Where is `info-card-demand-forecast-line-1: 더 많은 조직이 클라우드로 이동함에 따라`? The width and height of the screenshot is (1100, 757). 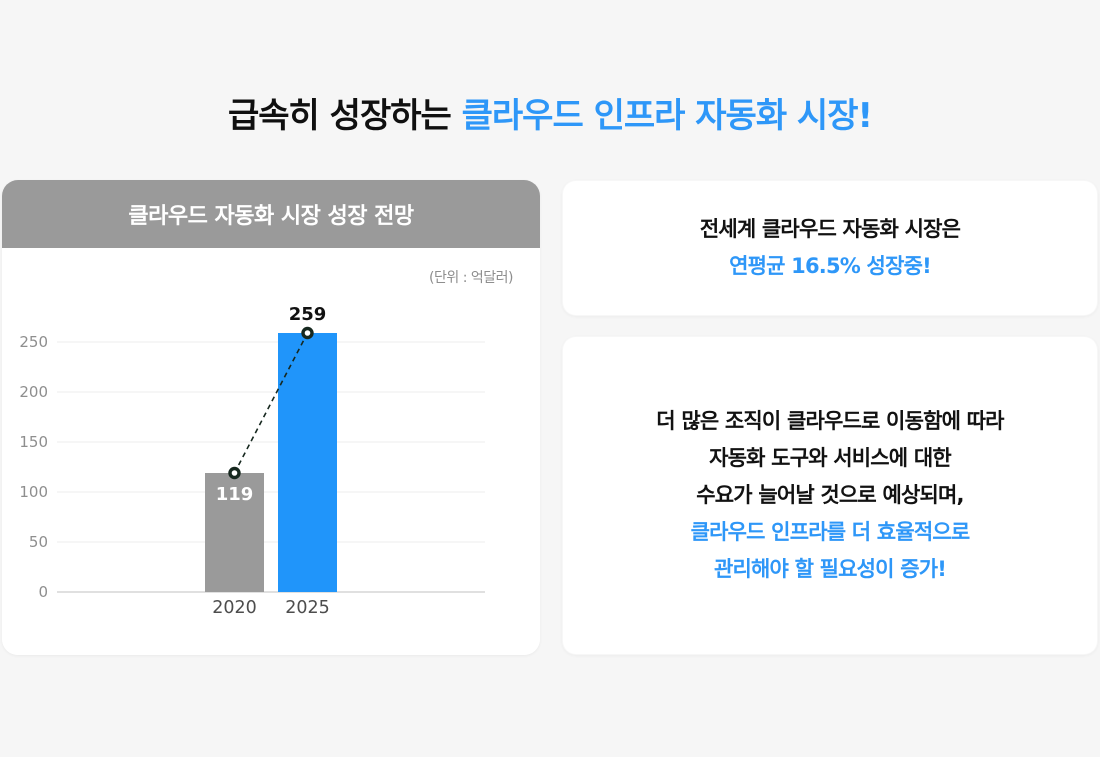
info-card-demand-forecast-line-1: 더 많은 조직이 클라우드로 이동함에 따라 is located at coordinates (830, 421).